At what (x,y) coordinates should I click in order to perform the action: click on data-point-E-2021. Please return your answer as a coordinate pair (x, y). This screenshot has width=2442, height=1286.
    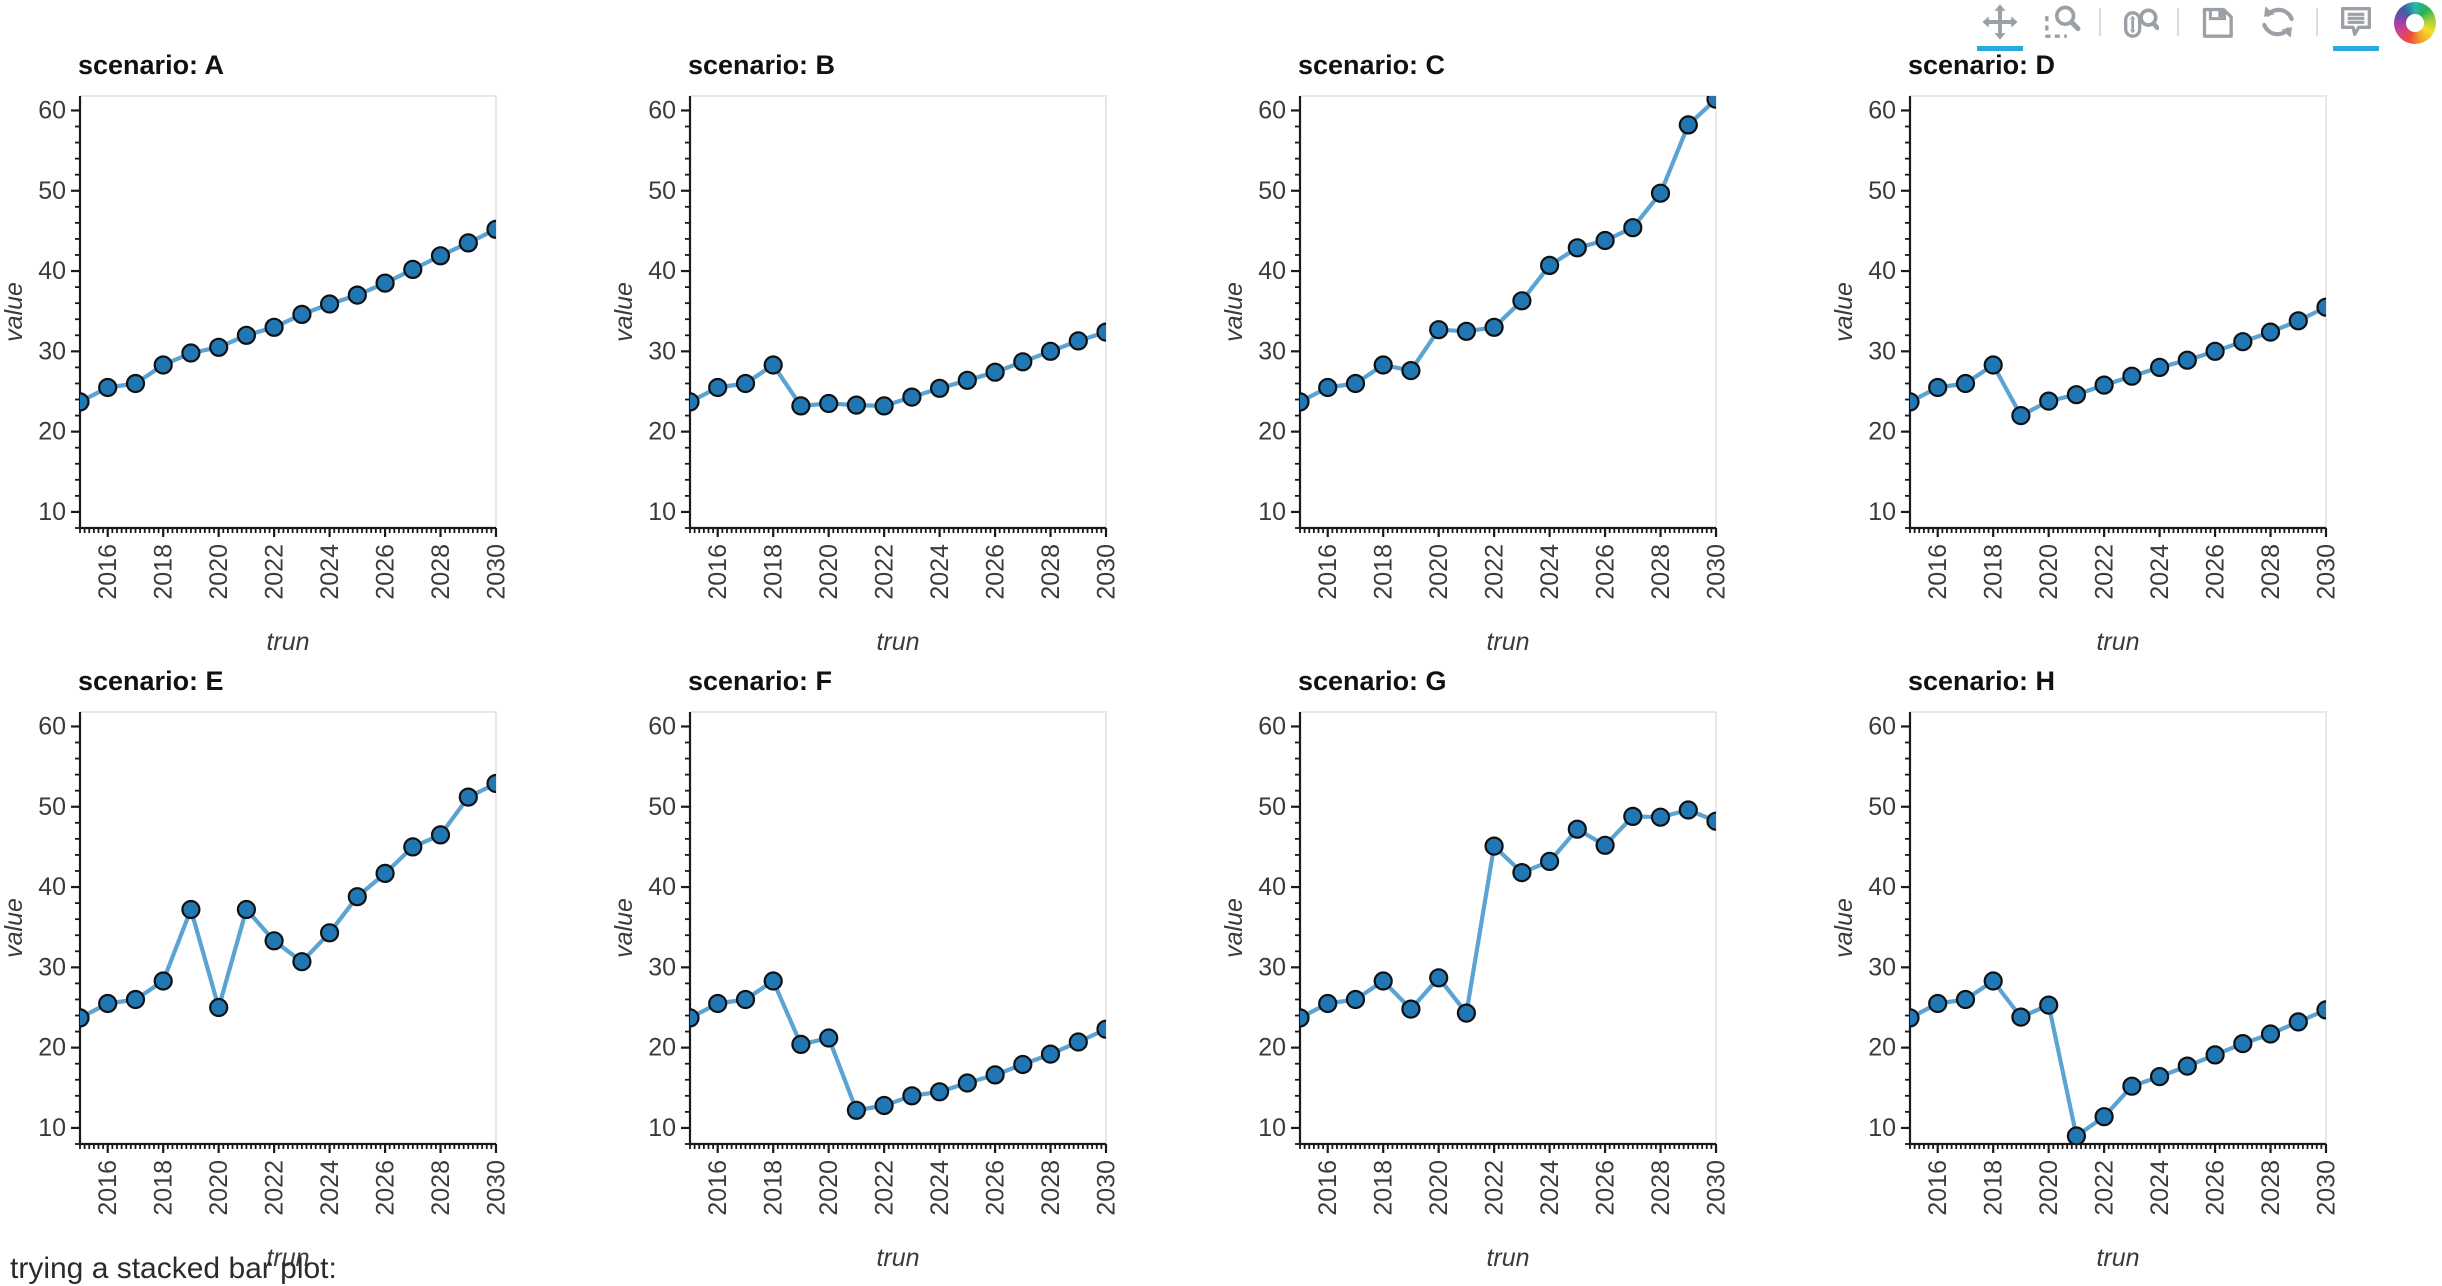
    Looking at the image, I should click on (246, 909).